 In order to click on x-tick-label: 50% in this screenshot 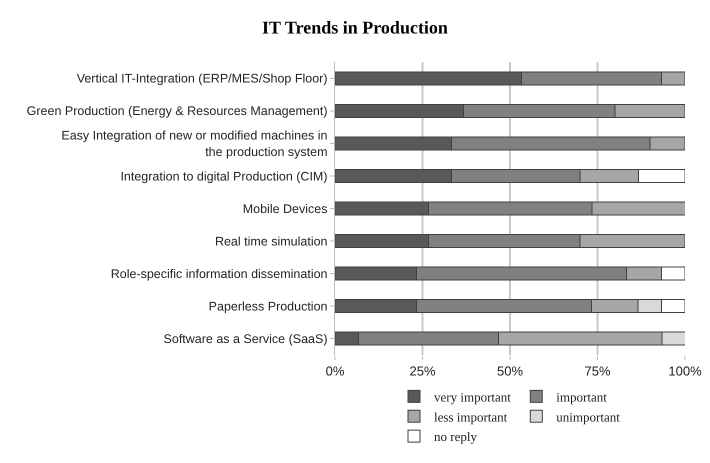, I will do `click(510, 371)`.